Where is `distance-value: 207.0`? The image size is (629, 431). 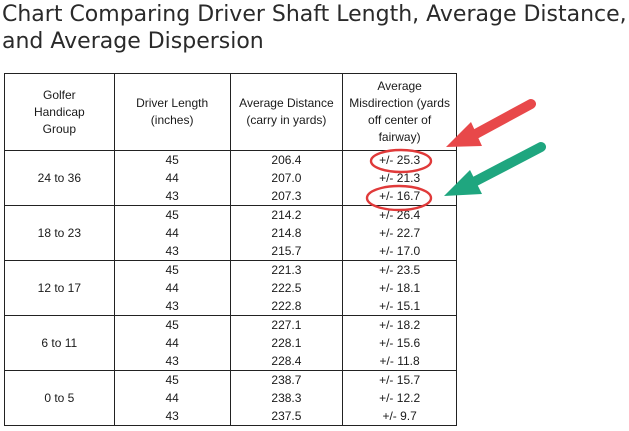
distance-value: 207.0 is located at coordinates (286, 178).